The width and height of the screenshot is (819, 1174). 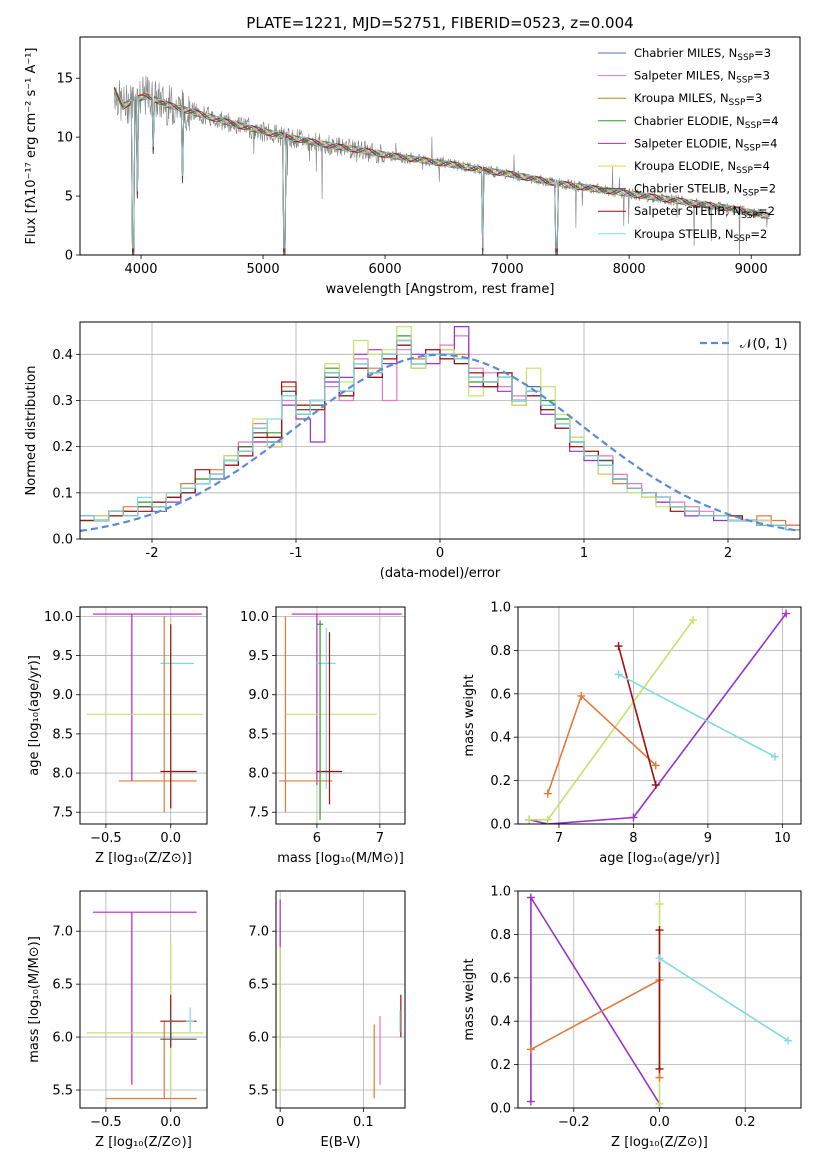 I want to click on x-tick-label: 4000, so click(x=140, y=269).